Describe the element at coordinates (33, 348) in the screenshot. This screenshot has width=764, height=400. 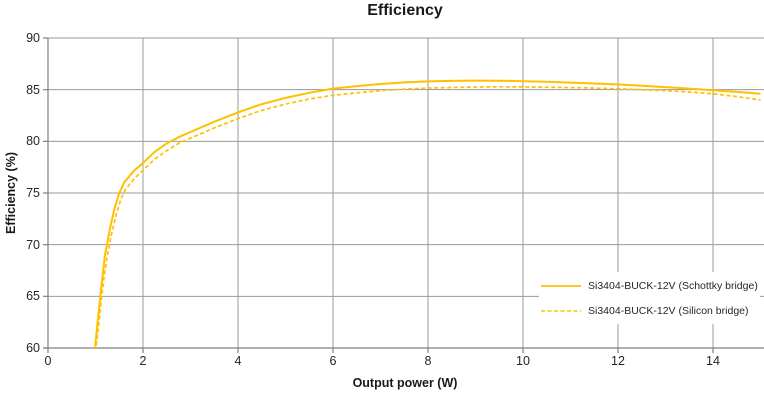
I see `y-tick-label: 60` at that location.